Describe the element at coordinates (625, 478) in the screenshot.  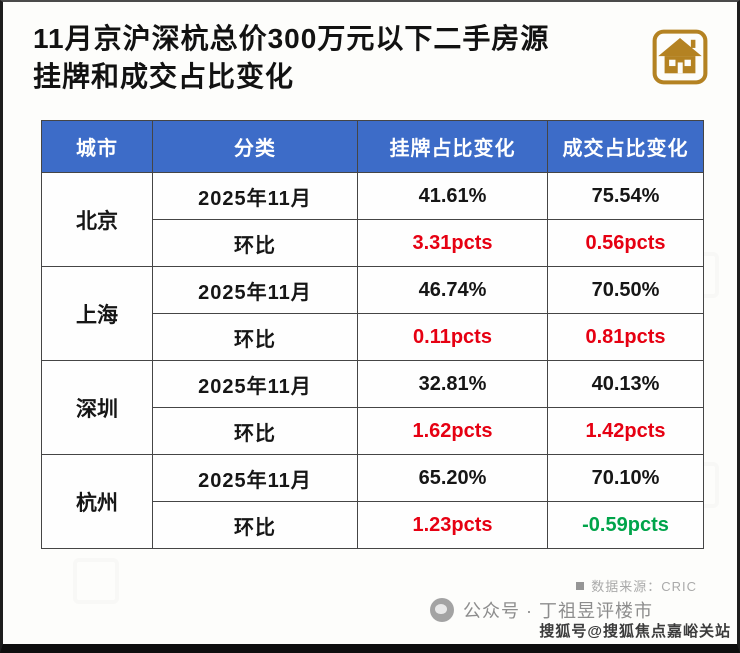
I see `deal-value: 70.10%` at that location.